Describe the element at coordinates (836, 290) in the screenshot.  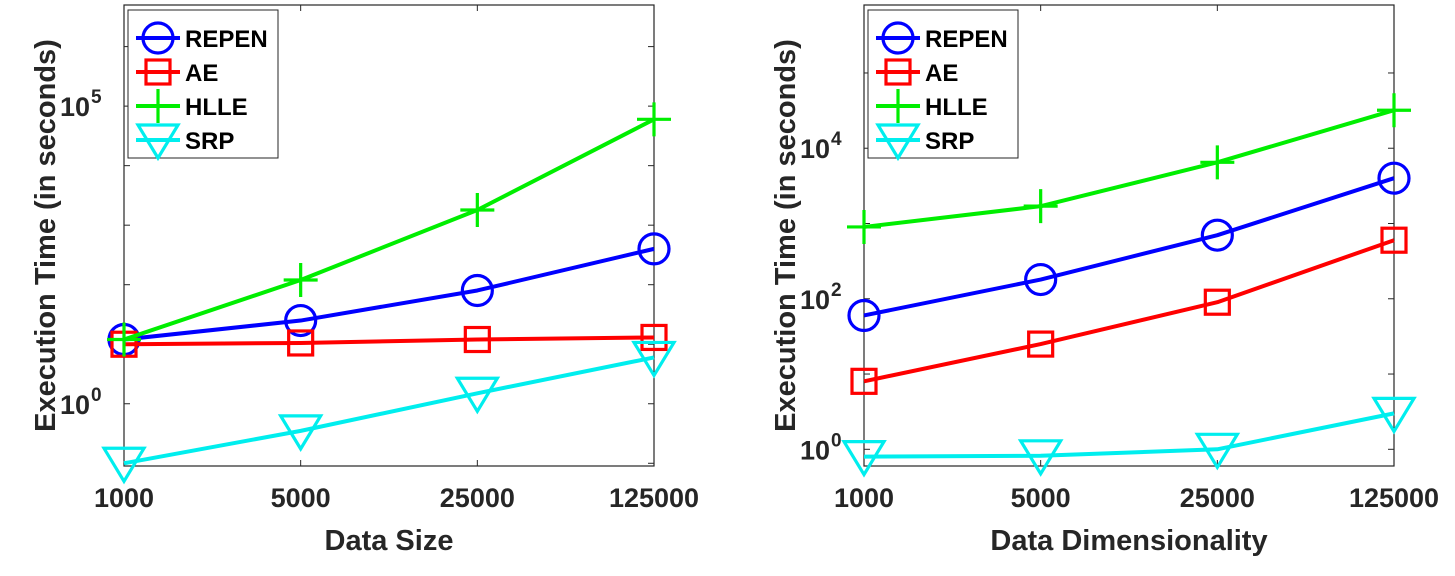
I see `y-tick-exponent: 2` at that location.